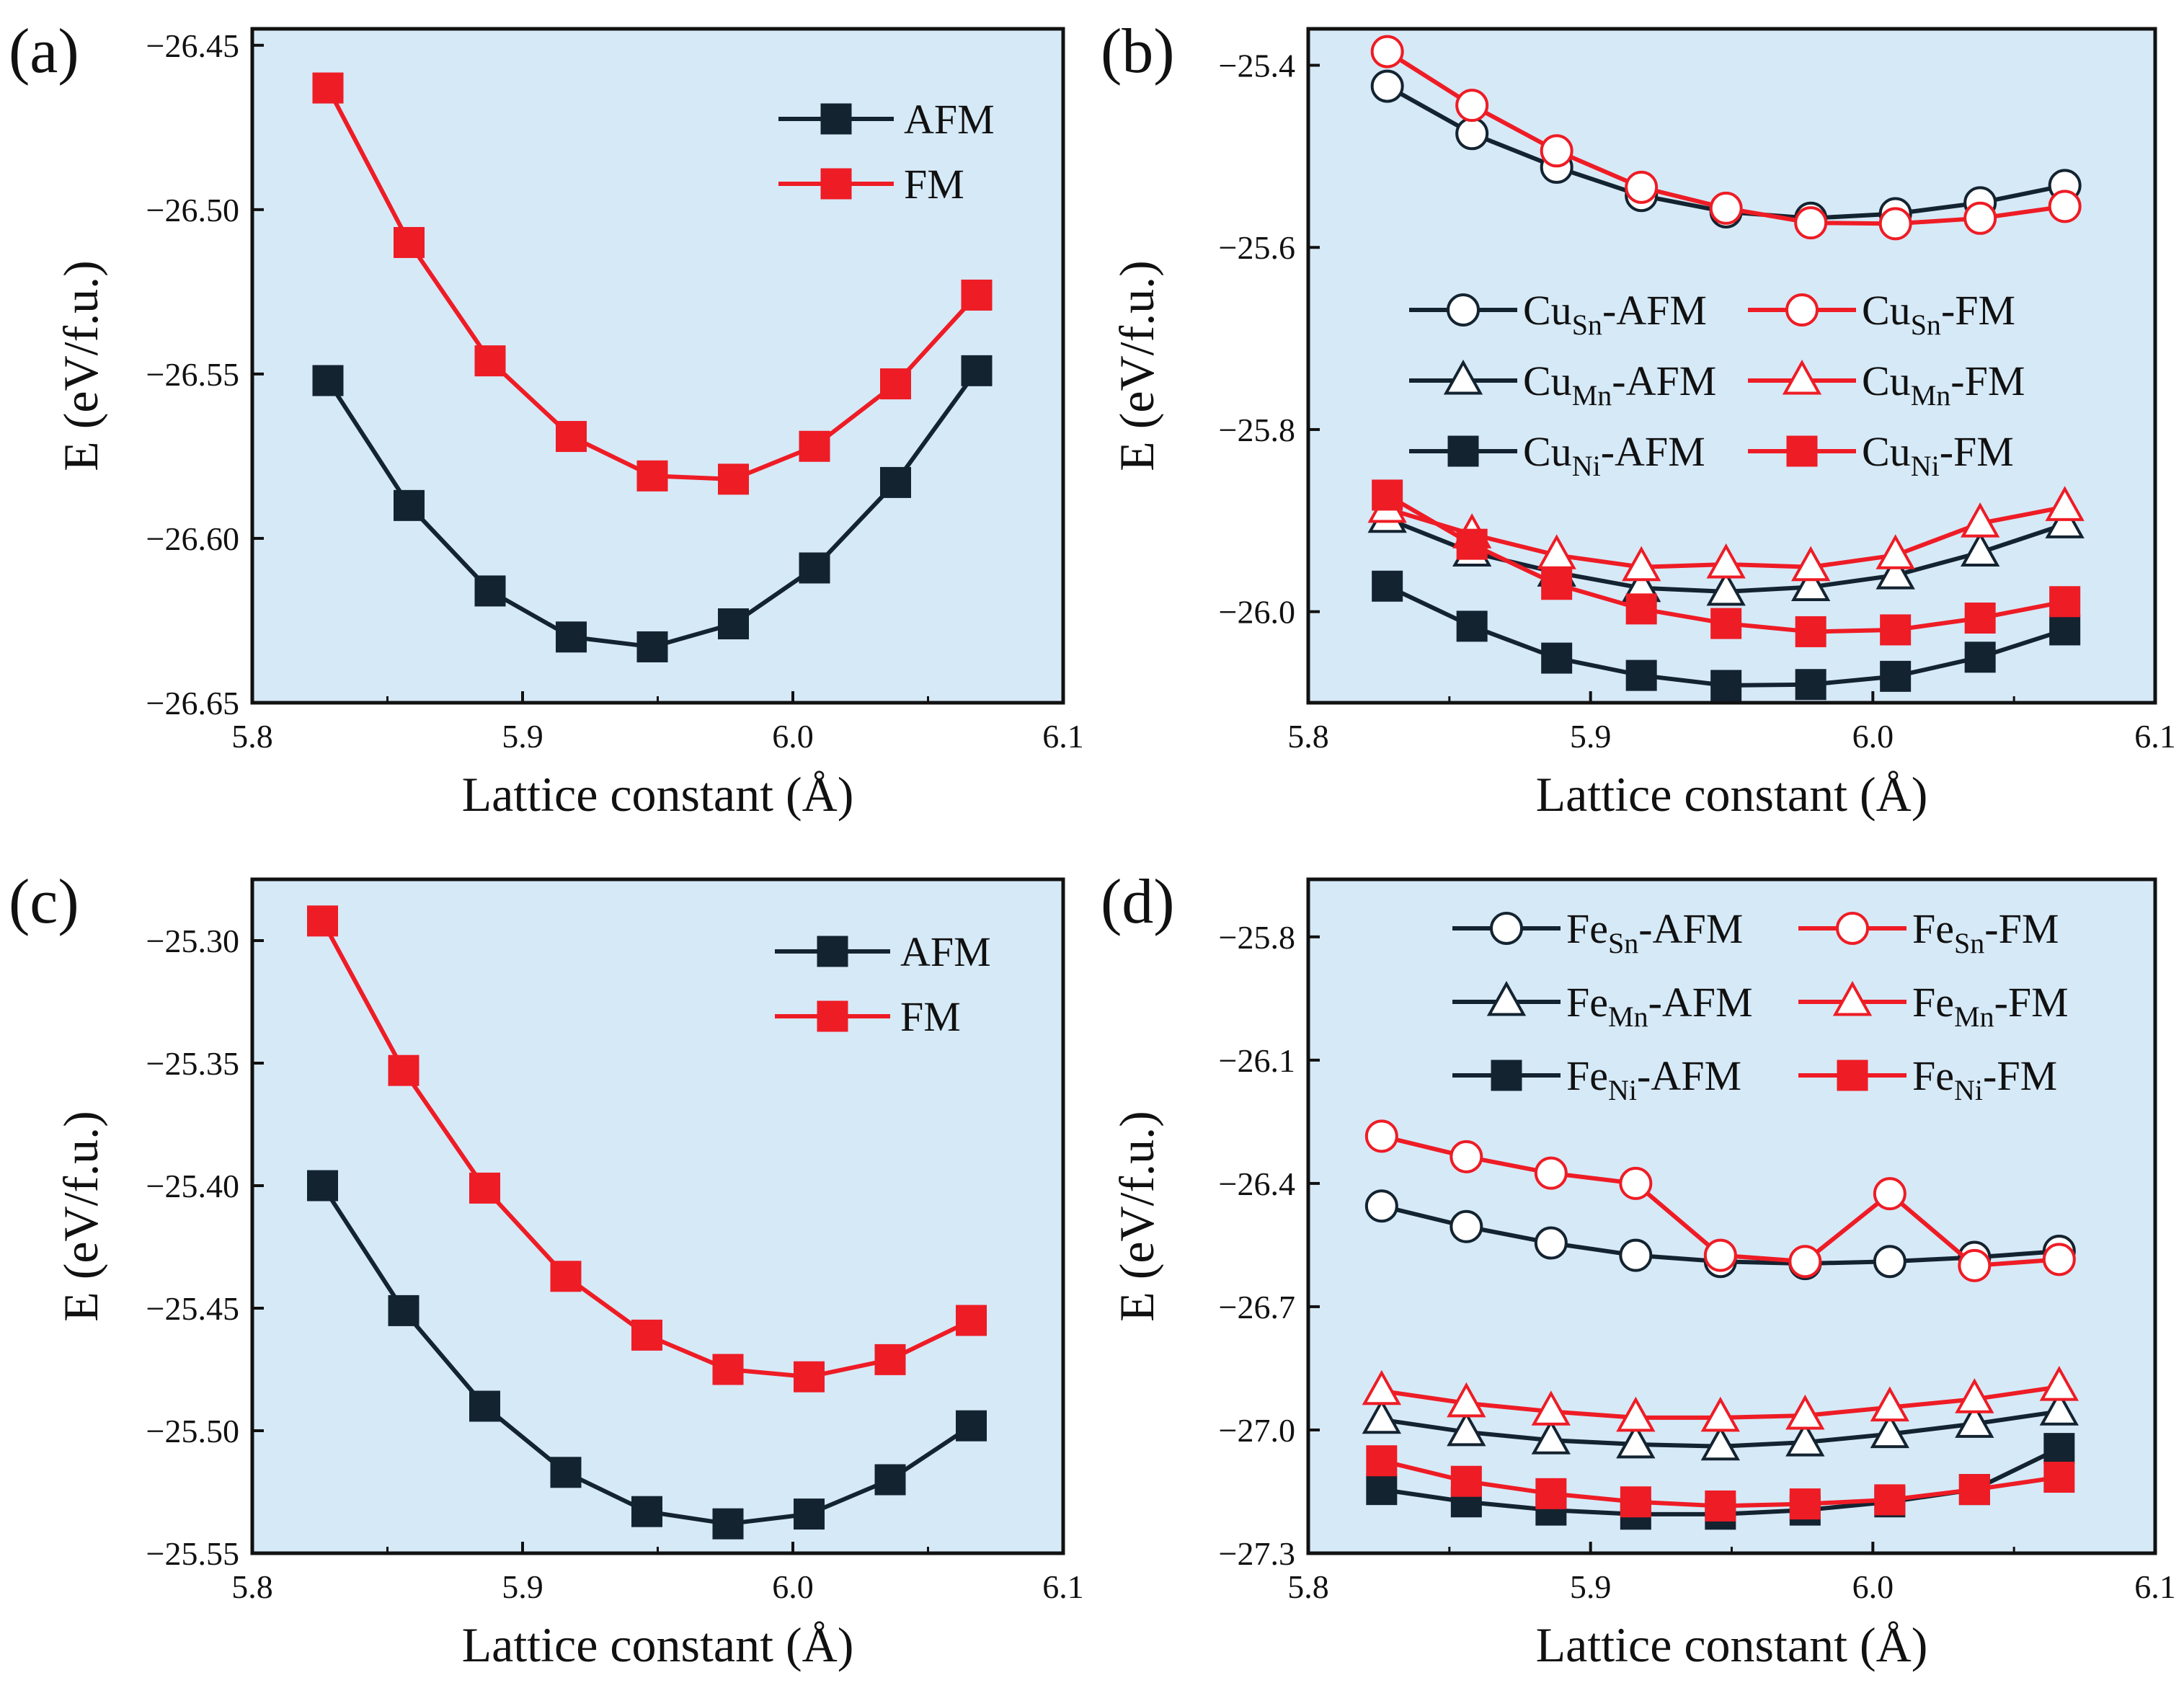 This screenshot has width=2184, height=1701. What do you see at coordinates (1138, 902) in the screenshot?
I see `panel-label-d: (d)` at bounding box center [1138, 902].